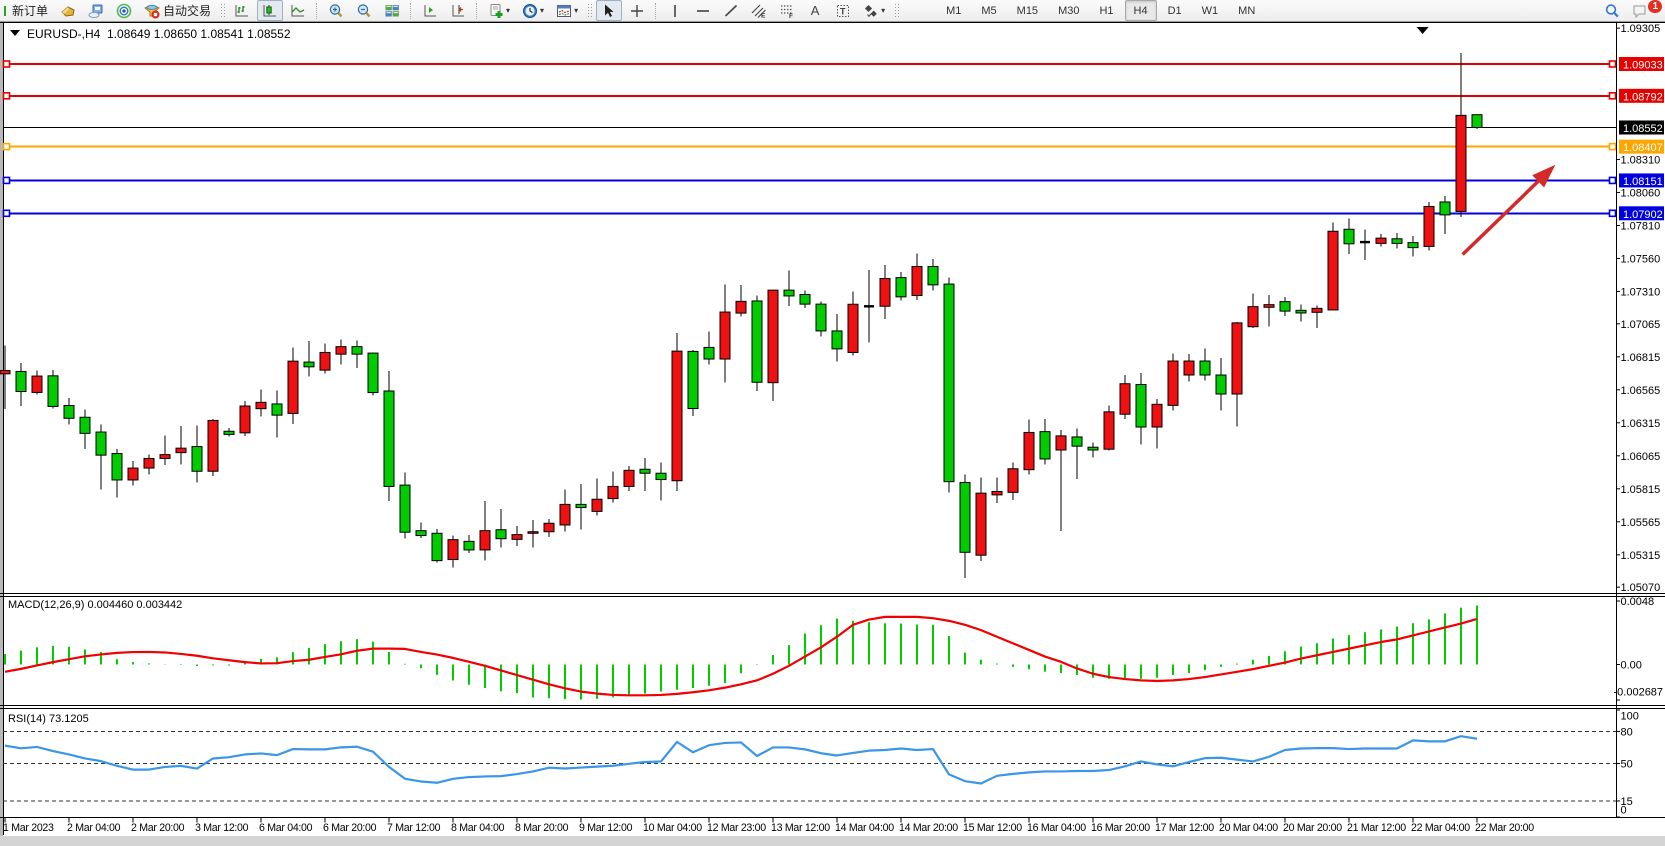 This screenshot has width=1665, height=846. Describe the element at coordinates (542, 10) in the screenshot. I see `periods-dropdown-arrow: ▾` at that location.